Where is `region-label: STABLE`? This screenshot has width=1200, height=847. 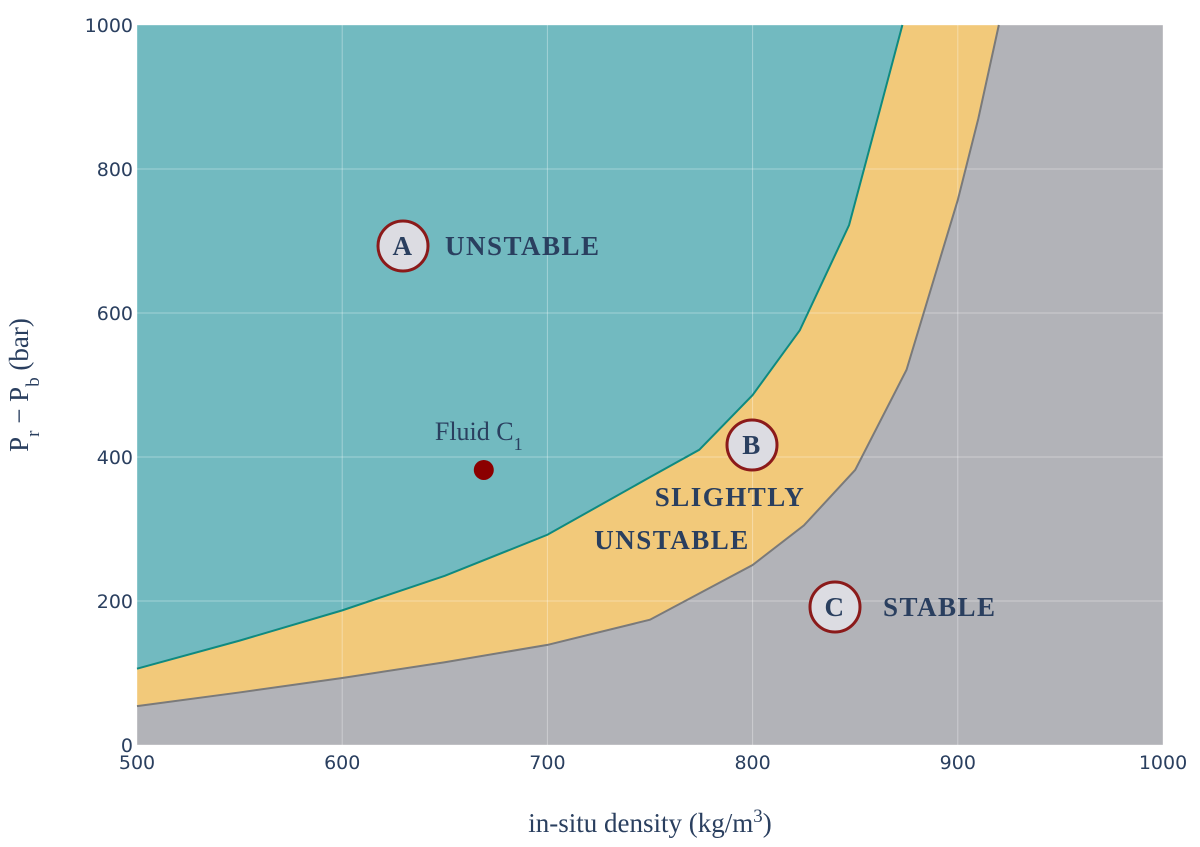 region-label: STABLE is located at coordinates (940, 607).